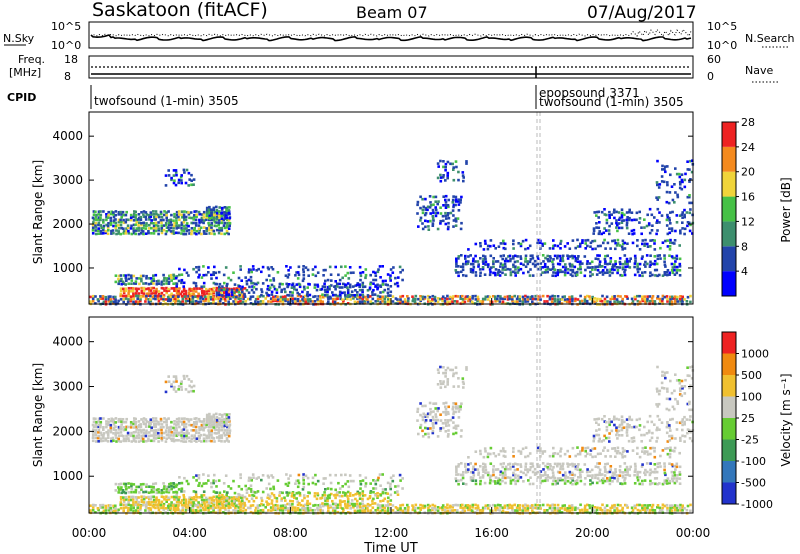  What do you see at coordinates (67, 268) in the screenshot?
I see `power-ytick-0: 1000` at bounding box center [67, 268].